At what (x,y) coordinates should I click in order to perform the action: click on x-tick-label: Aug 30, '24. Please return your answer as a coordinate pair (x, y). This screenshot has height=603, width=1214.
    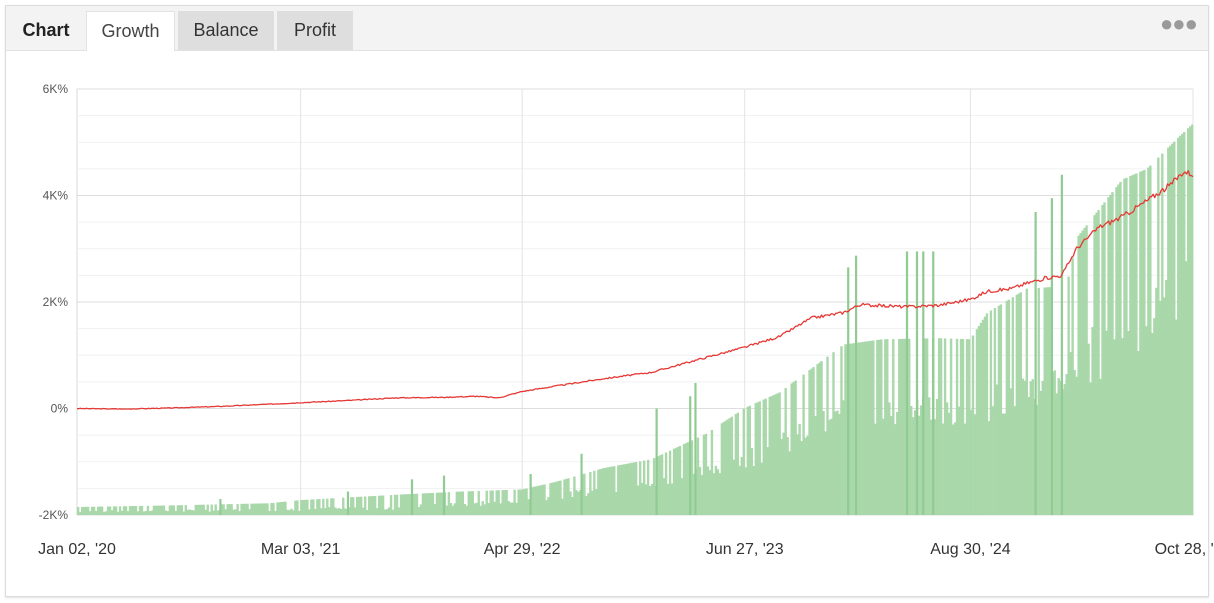
    Looking at the image, I should click on (970, 549).